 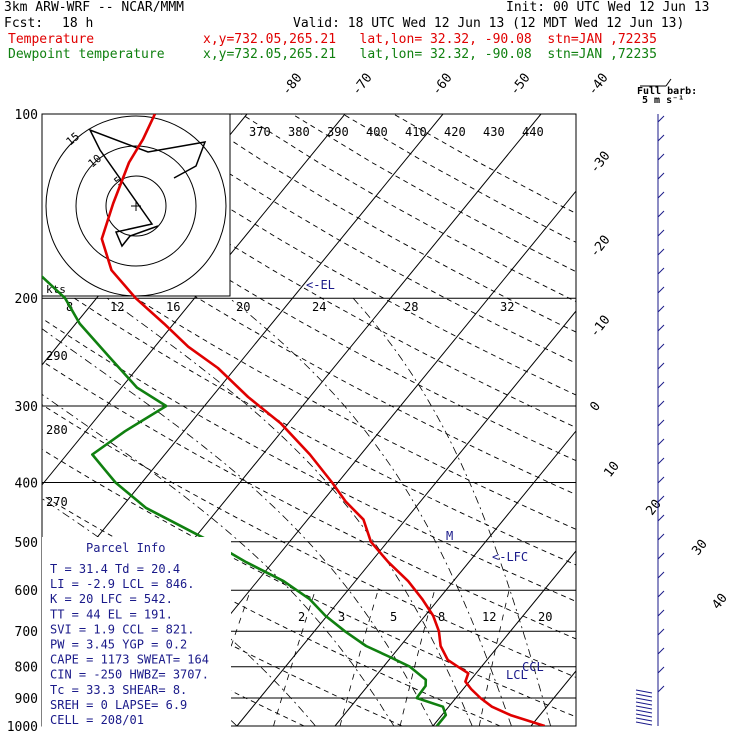 I want to click on forecast-label: Fcst:, so click(x=24, y=23).